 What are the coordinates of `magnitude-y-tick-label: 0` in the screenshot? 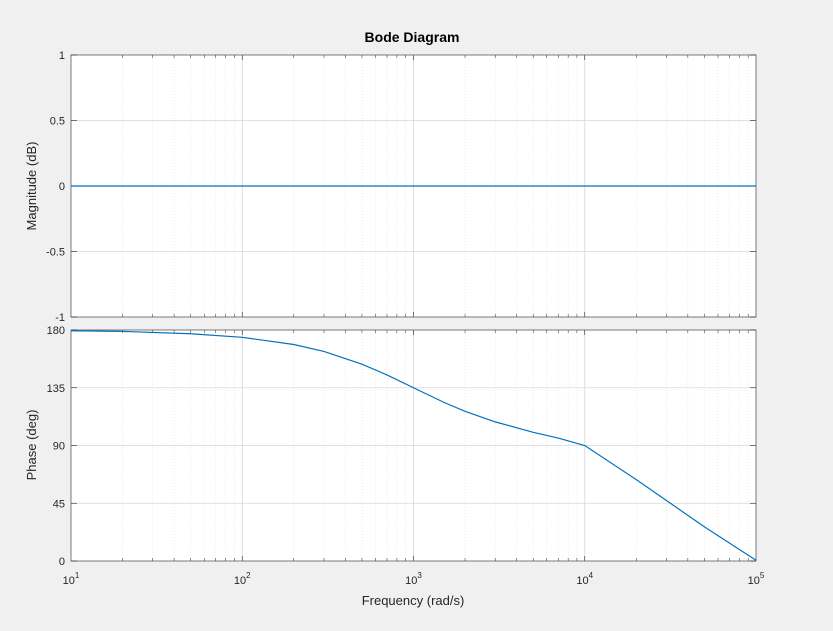 It's located at (62, 187).